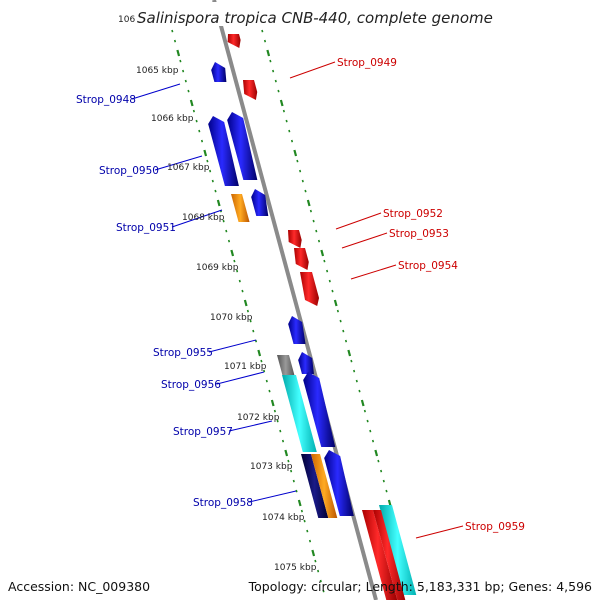 This screenshot has width=600, height=600. Describe the element at coordinates (245, 367) in the screenshot. I see `kbp-tick-label: 1071 kbp` at that location.